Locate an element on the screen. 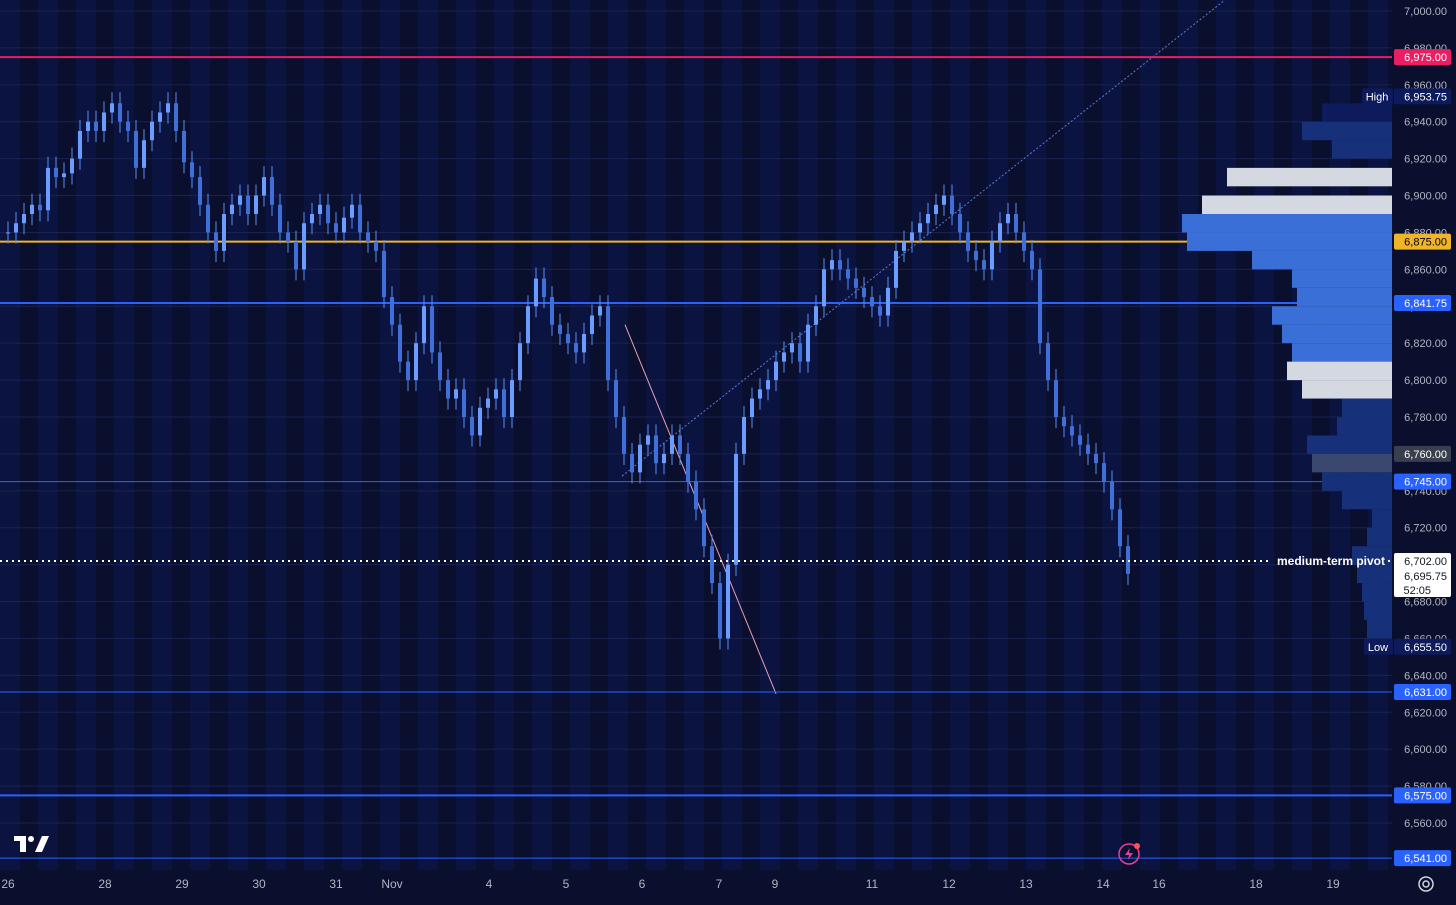 Image resolution: width=1456 pixels, height=905 pixels. price-axis is located at coordinates (1424, 435).